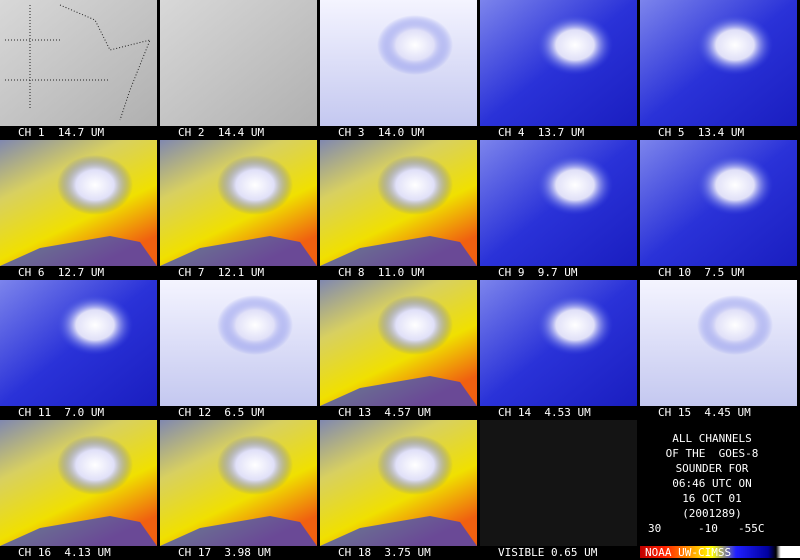 The width and height of the screenshot is (800, 560). Describe the element at coordinates (712, 513) in the screenshot. I see `info-line: (2001289)` at that location.